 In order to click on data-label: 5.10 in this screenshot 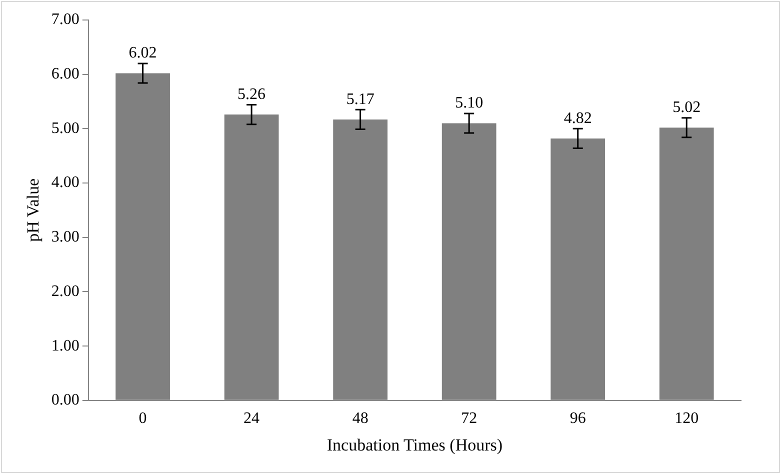, I will do `click(469, 103)`.